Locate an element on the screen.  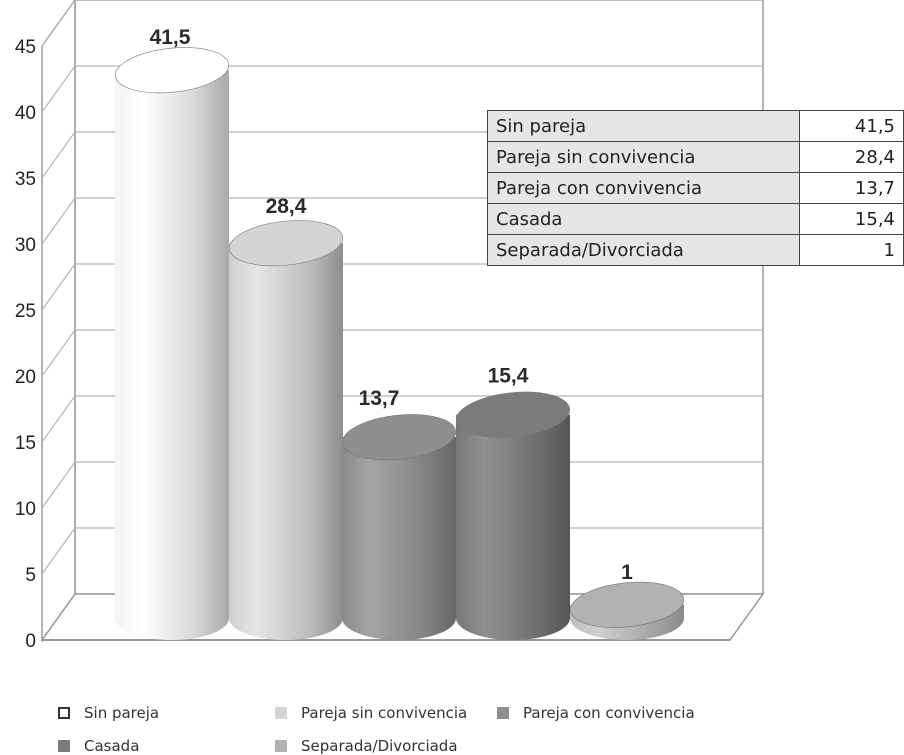
table-cell-label: Sin pareja is located at coordinates (643, 126).